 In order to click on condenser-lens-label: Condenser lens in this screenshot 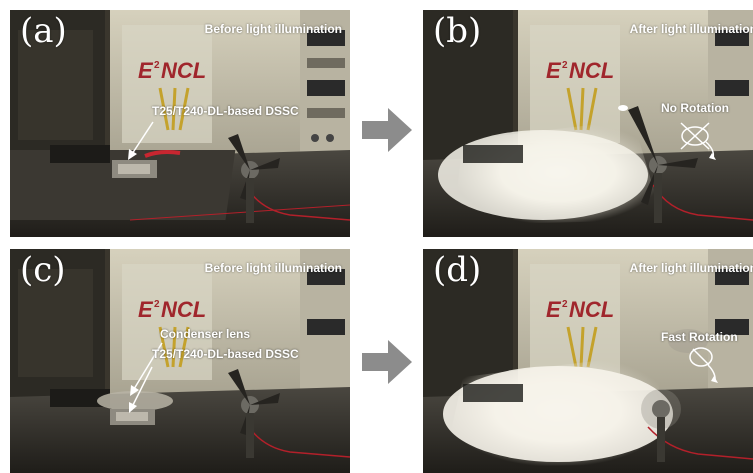, I will do `click(205, 334)`.